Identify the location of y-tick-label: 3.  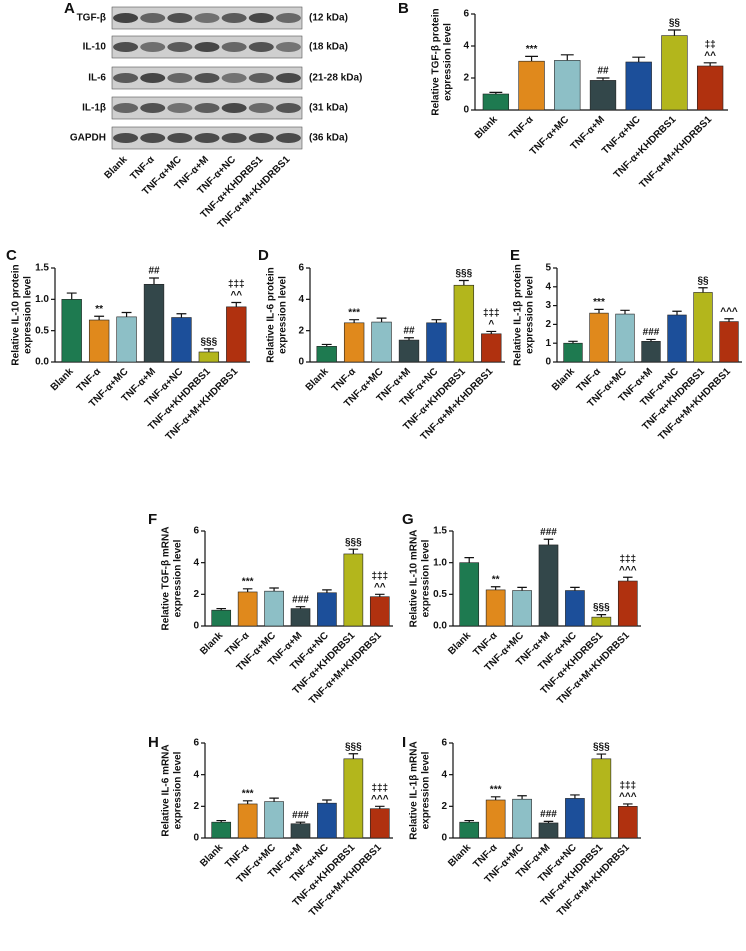
(548, 305).